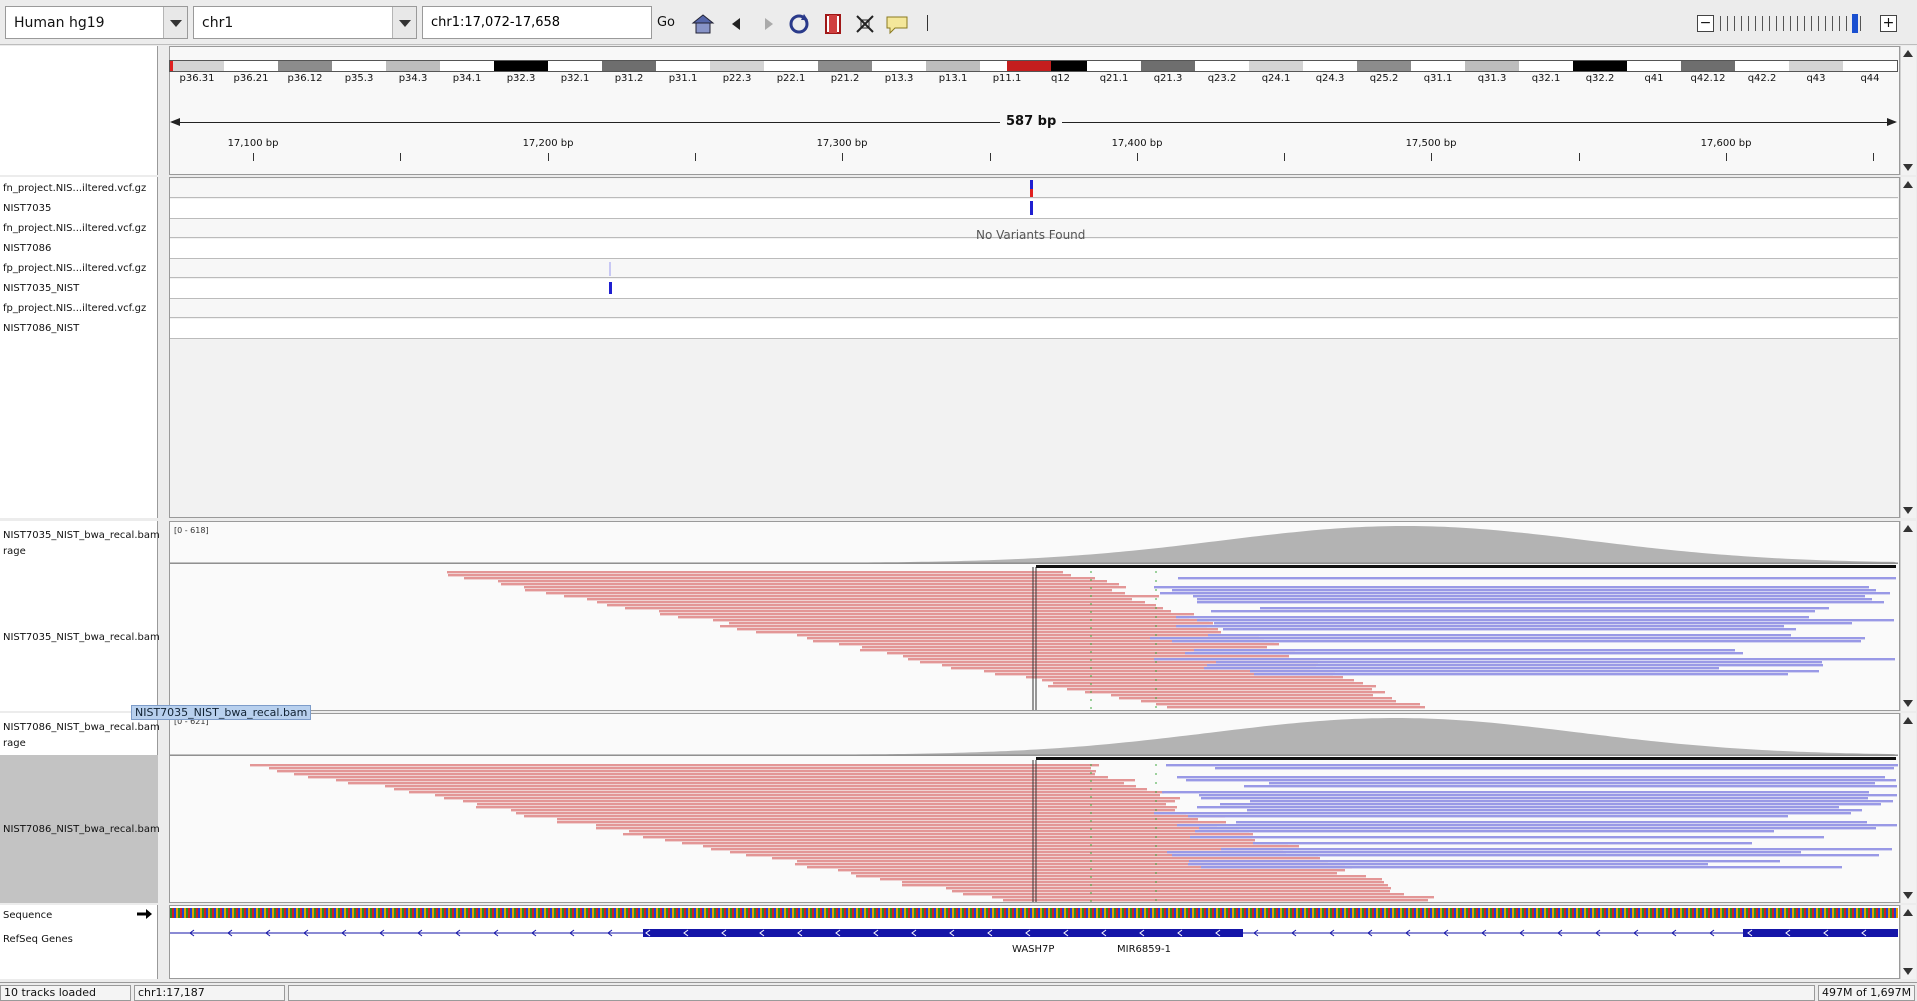 Image resolution: width=1917 pixels, height=1001 pixels. Describe the element at coordinates (1855, 23) in the screenshot. I see `zoom-slider-thumb` at that location.